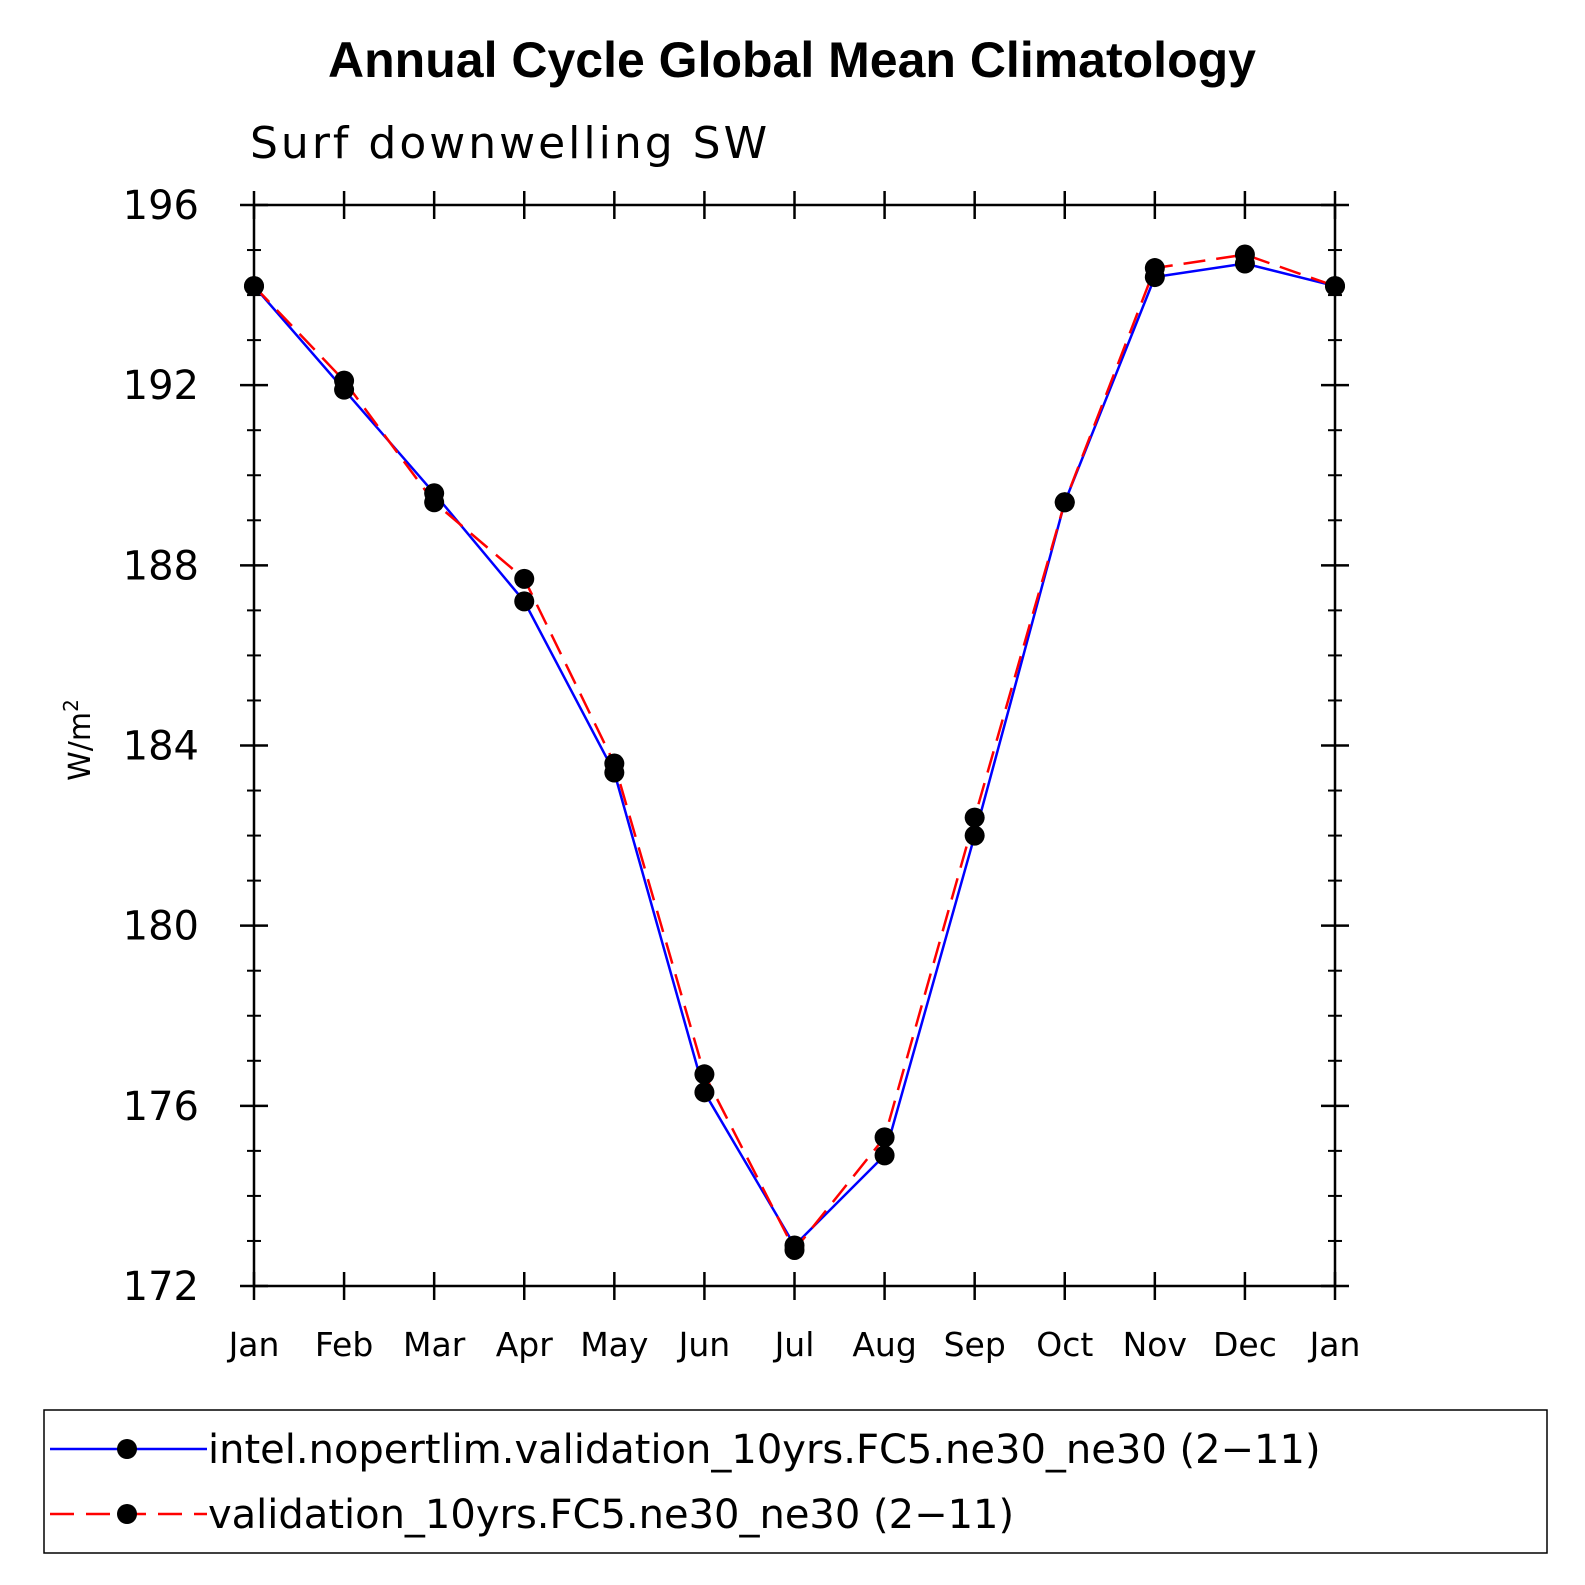 The height and width of the screenshot is (1585, 1585). Describe the element at coordinates (884, 1344) in the screenshot. I see `x-tick-label: Aug` at that location.